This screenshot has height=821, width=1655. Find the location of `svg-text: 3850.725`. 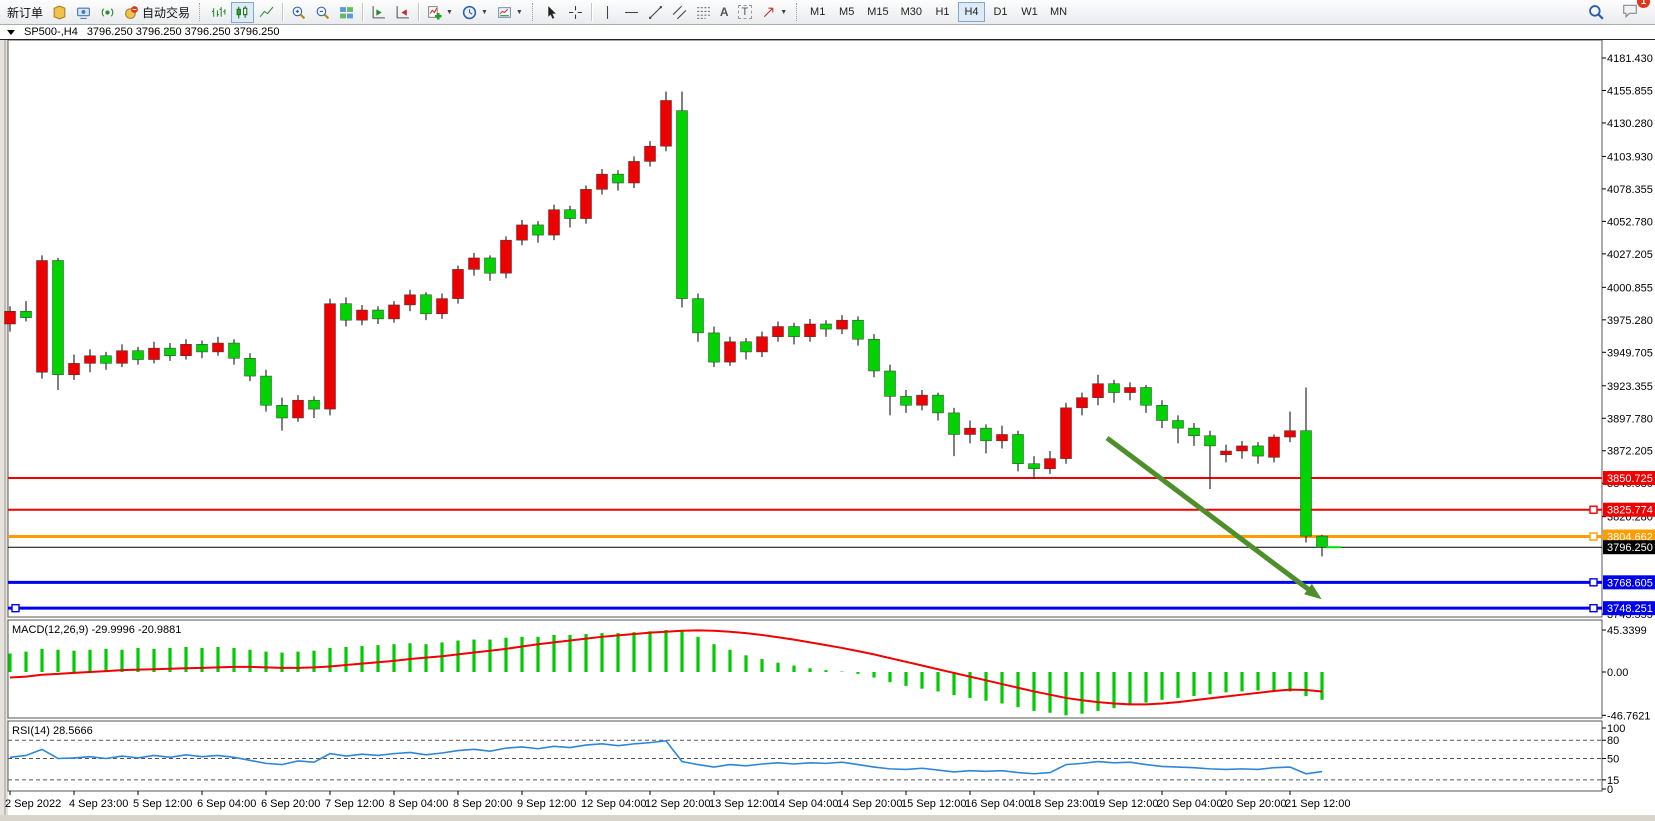

svg-text: 3850.725 is located at coordinates (1630, 479).